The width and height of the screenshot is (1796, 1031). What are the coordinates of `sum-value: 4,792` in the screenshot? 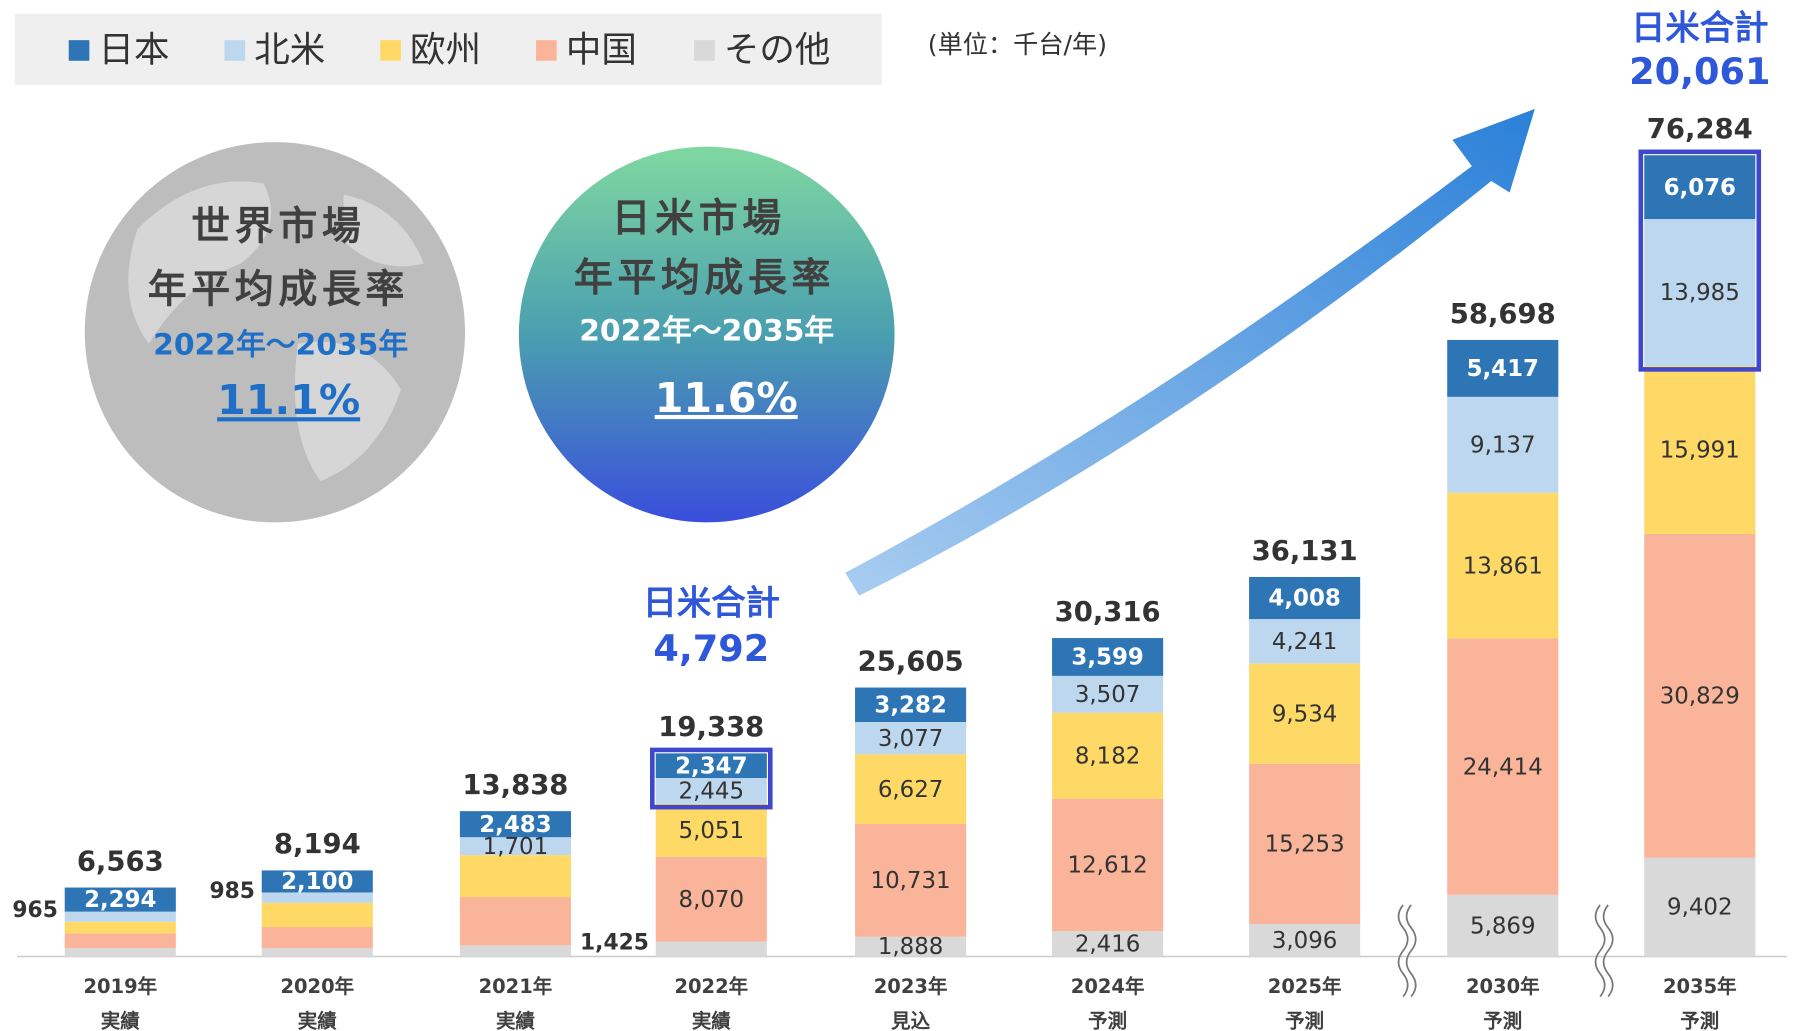 It's located at (711, 648).